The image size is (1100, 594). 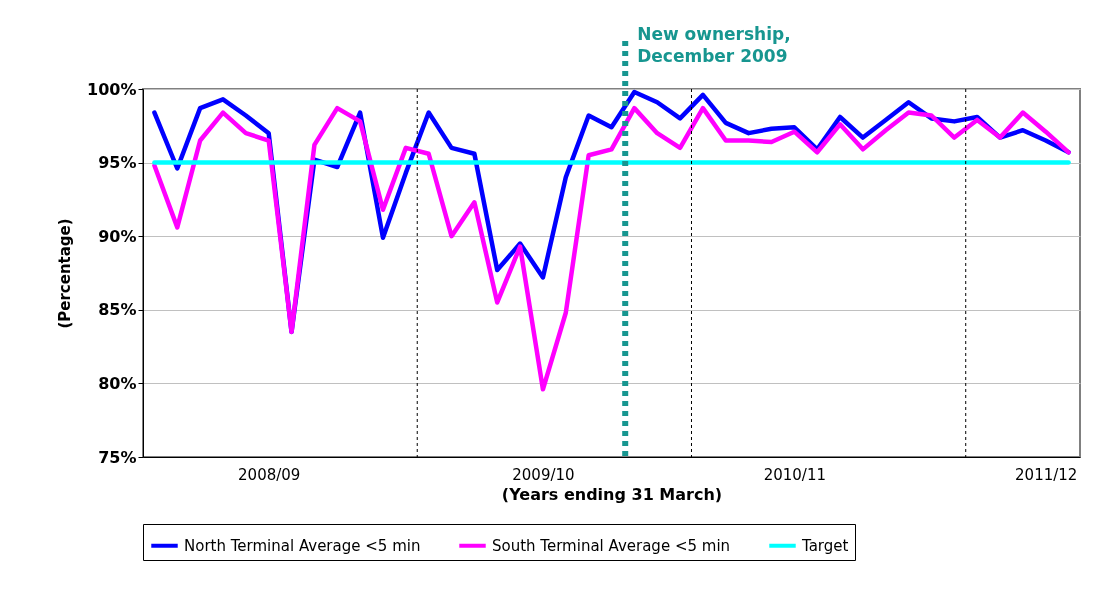 What do you see at coordinates (117, 163) in the screenshot?
I see `y-tick-label: 95%` at bounding box center [117, 163].